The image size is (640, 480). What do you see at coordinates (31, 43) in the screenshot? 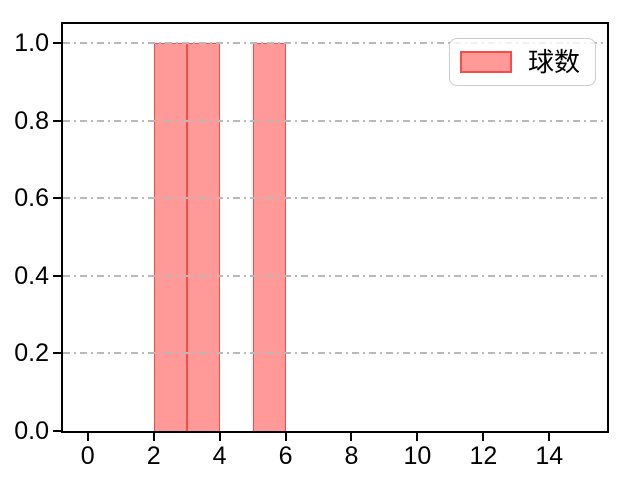
I see `y-axis-tick-label: 1.0` at bounding box center [31, 43].